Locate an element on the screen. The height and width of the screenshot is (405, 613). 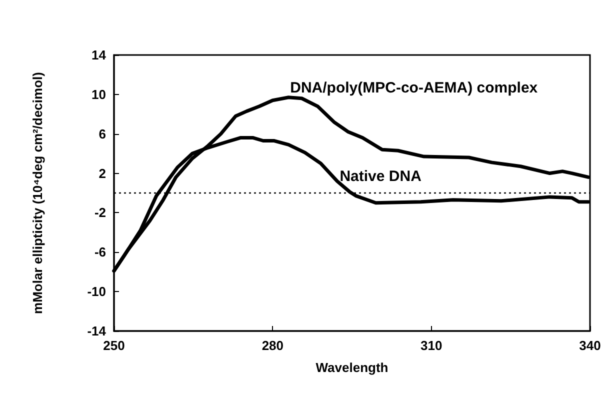
series-label: DNA/poly(MPC-co-AEMA) complex is located at coordinates (414, 88).